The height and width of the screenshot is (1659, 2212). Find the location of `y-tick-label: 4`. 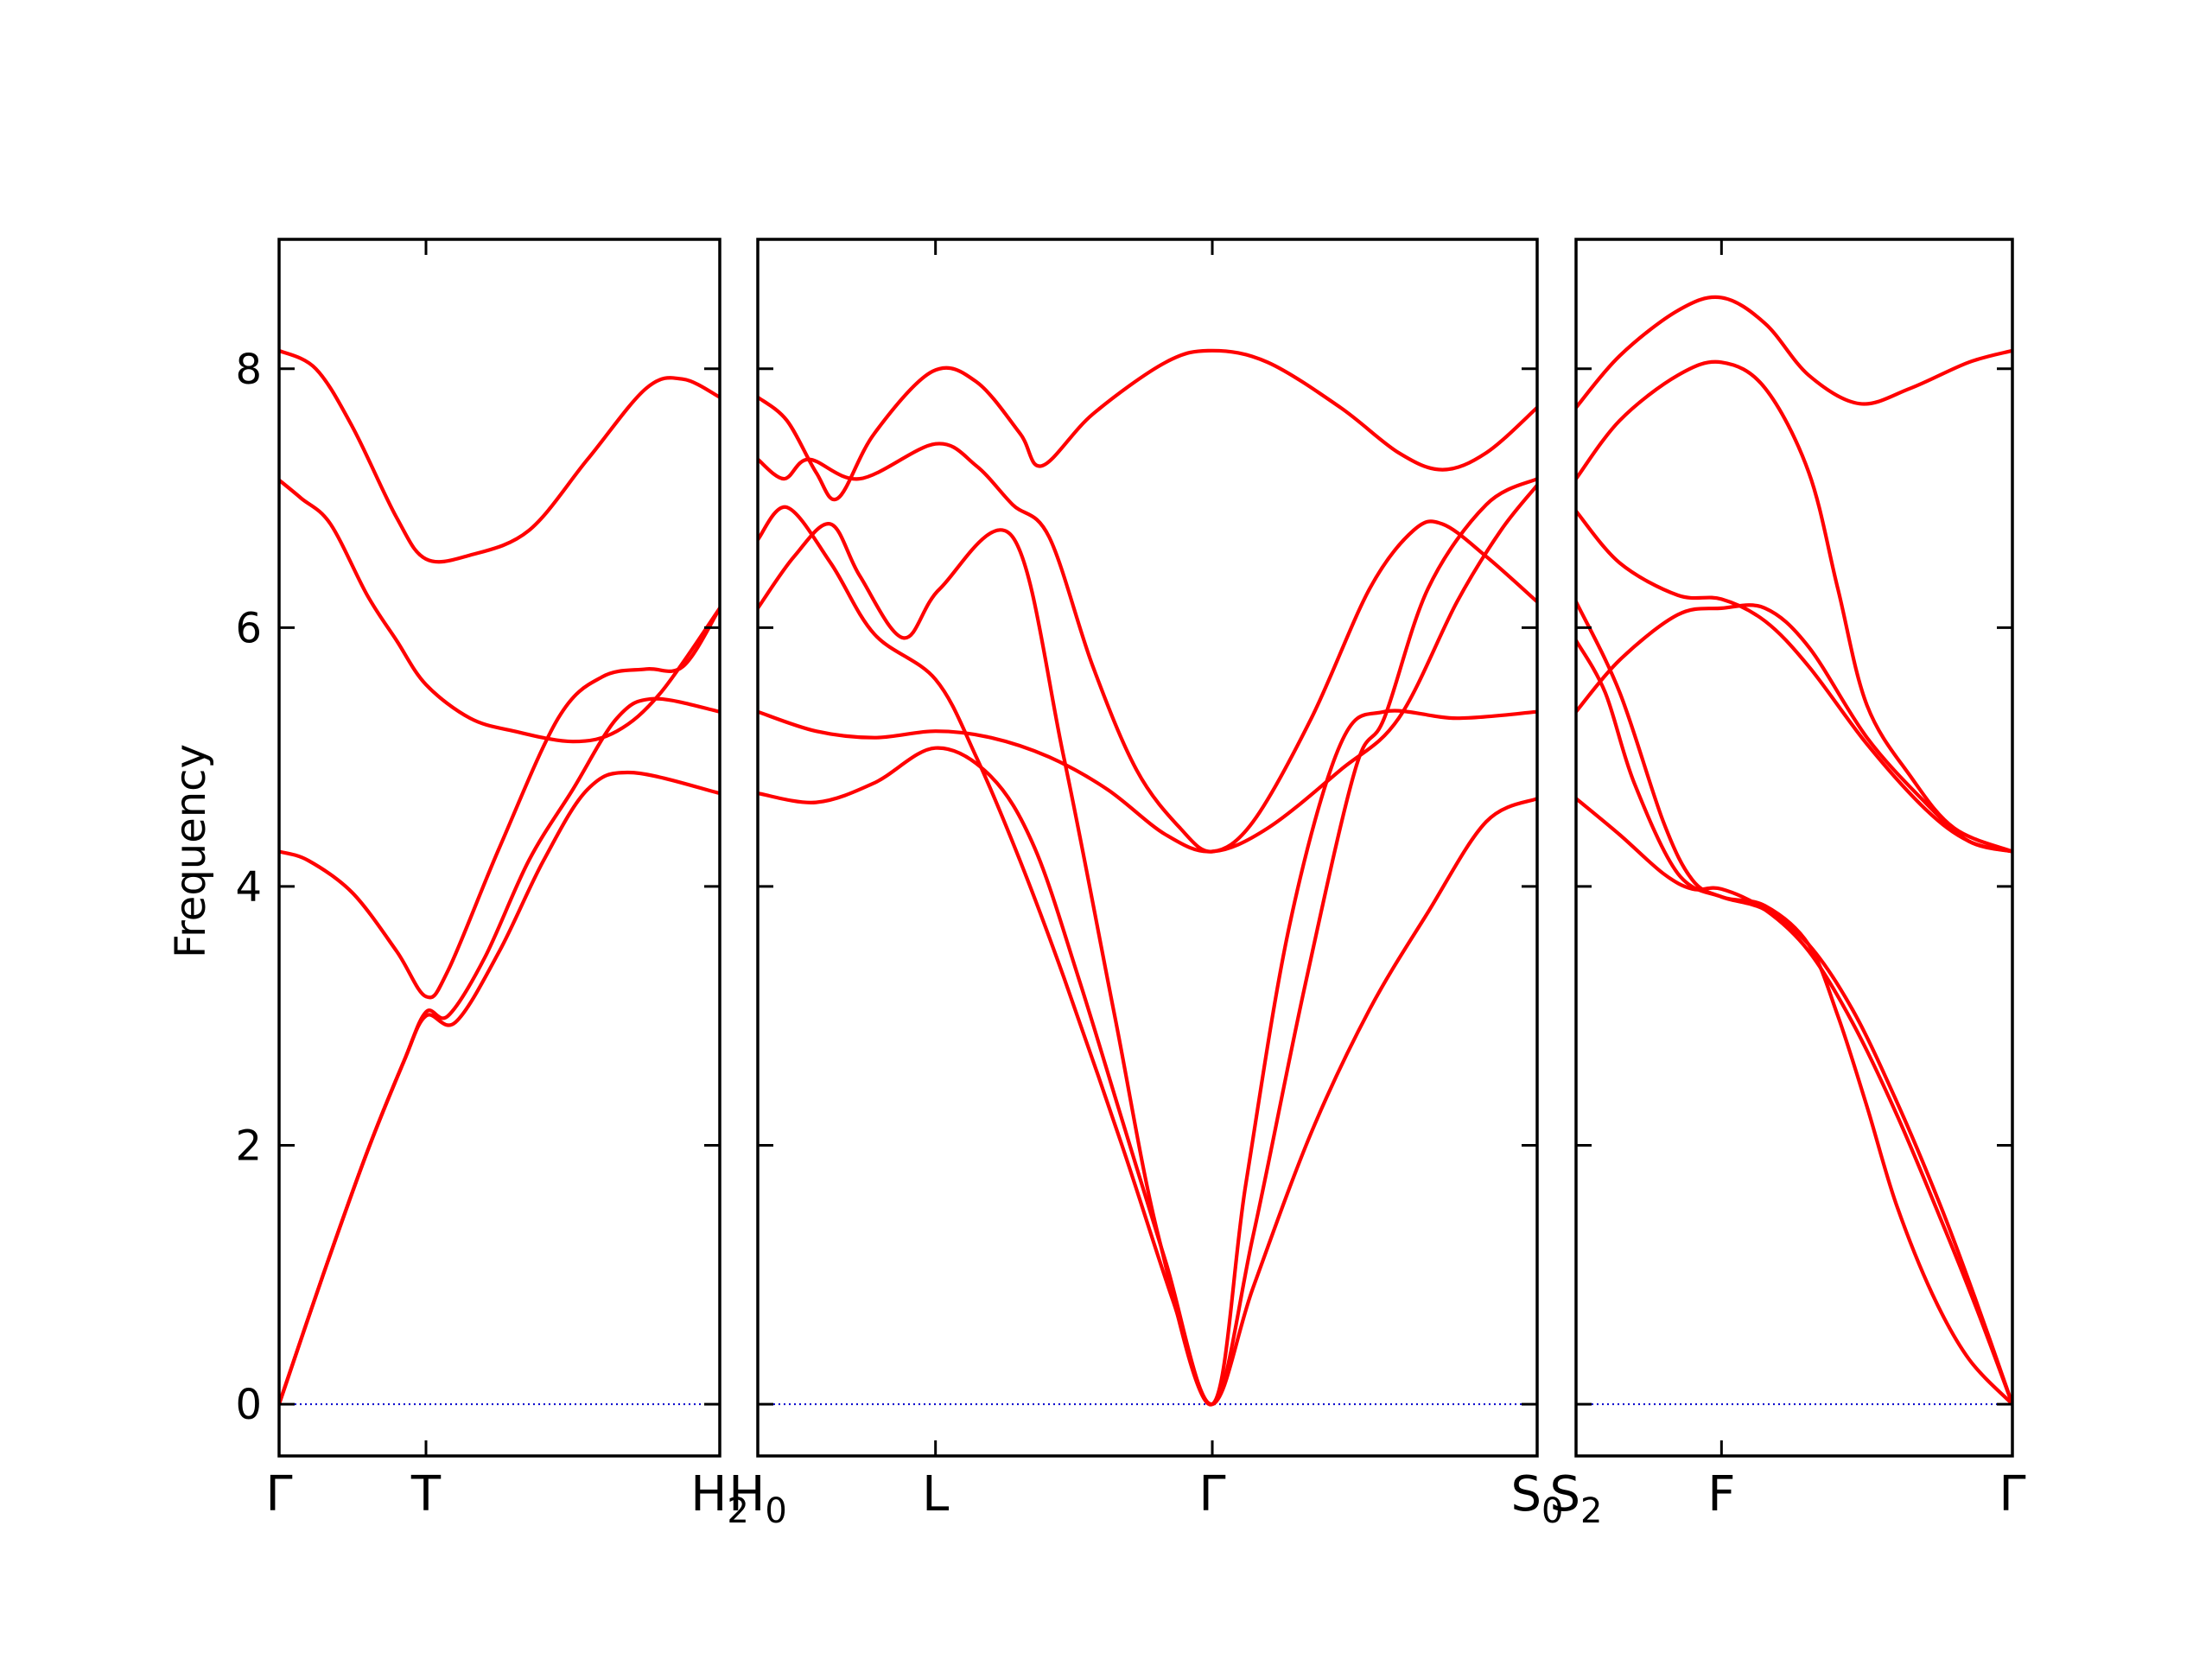

y-tick-label: 4 is located at coordinates (248, 887).